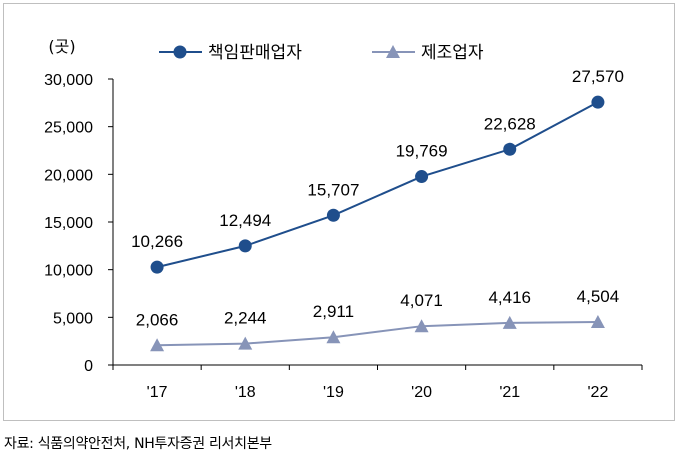  Describe the element at coordinates (421, 300) in the screenshot. I see `data-label: 4,071` at that location.